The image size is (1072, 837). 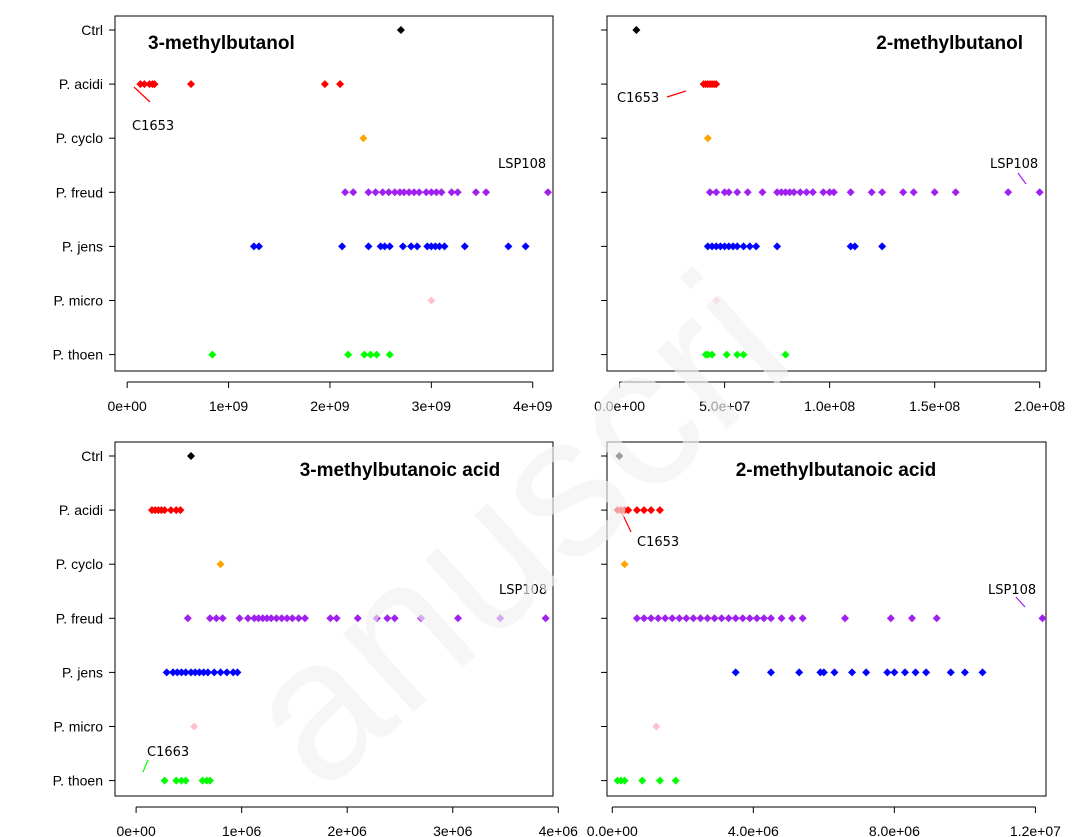 What do you see at coordinates (81, 510) in the screenshot?
I see `y-tick-label: P. acidi` at bounding box center [81, 510].